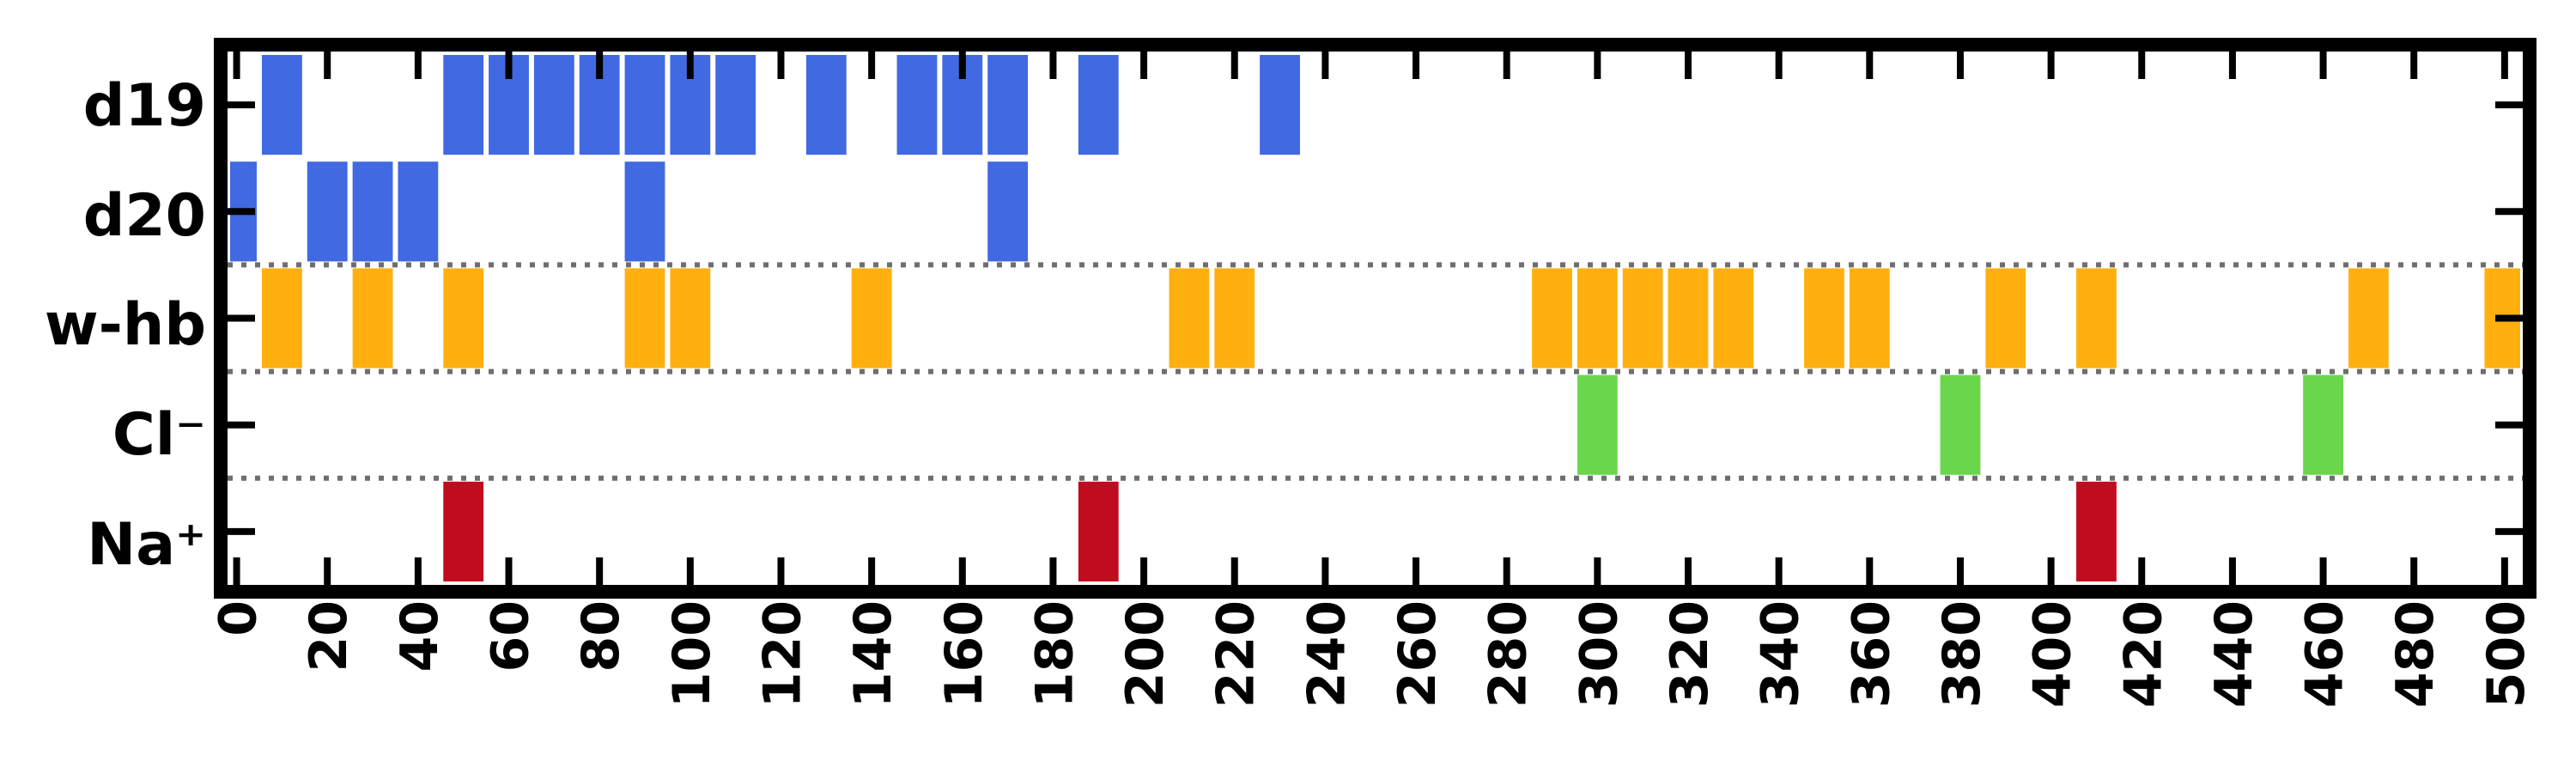 The width and height of the screenshot is (2576, 773). I want to click on x-tick-label-7: 140, so click(873, 654).